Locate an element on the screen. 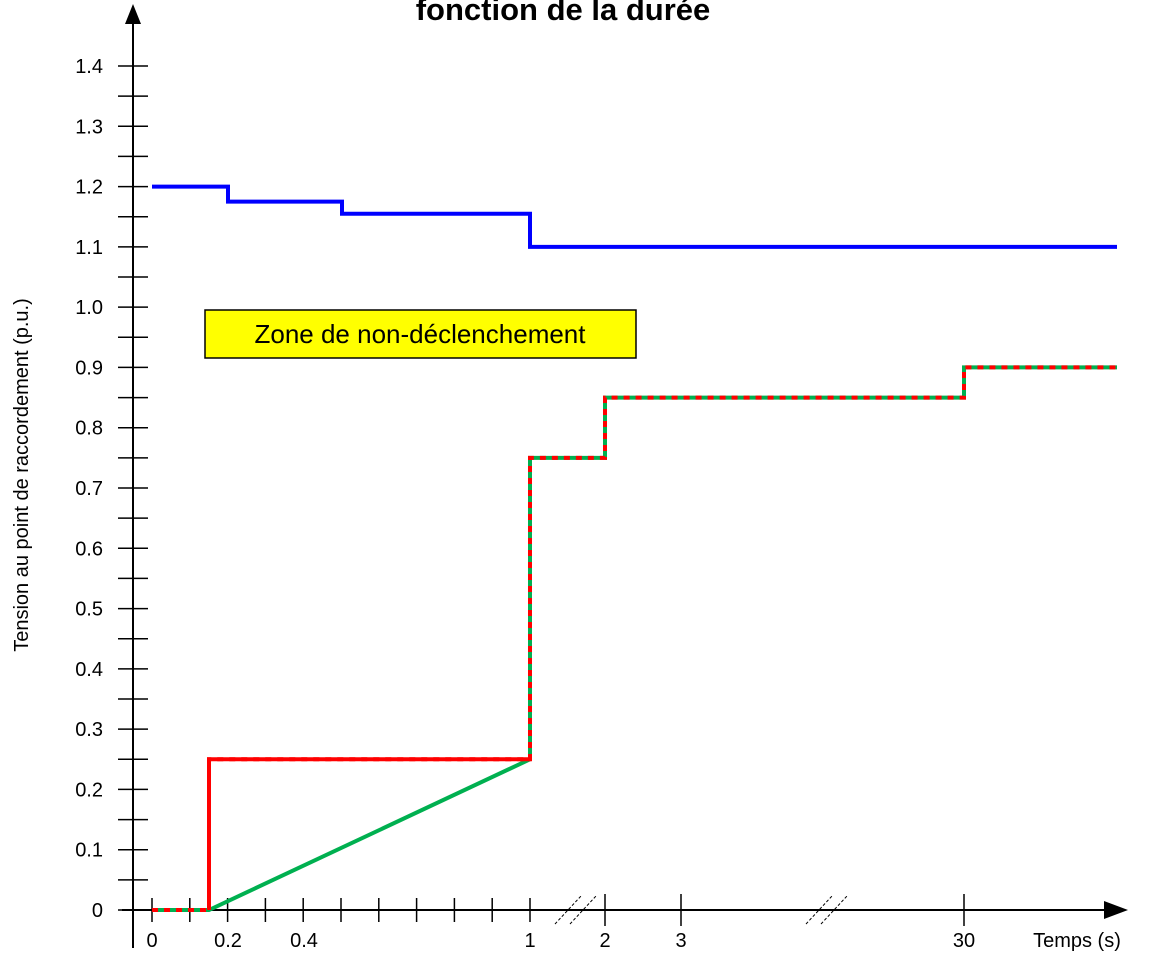 Image resolution: width=1151 pixels, height=971 pixels. series-red-solid-segment is located at coordinates (368, 833).